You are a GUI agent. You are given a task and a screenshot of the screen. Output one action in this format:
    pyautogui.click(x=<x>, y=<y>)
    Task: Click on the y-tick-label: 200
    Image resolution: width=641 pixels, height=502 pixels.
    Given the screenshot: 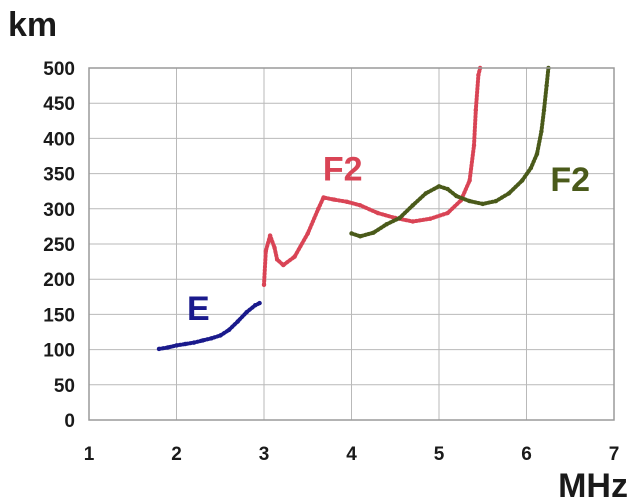 What is the action you would take?
    pyautogui.click(x=59, y=280)
    